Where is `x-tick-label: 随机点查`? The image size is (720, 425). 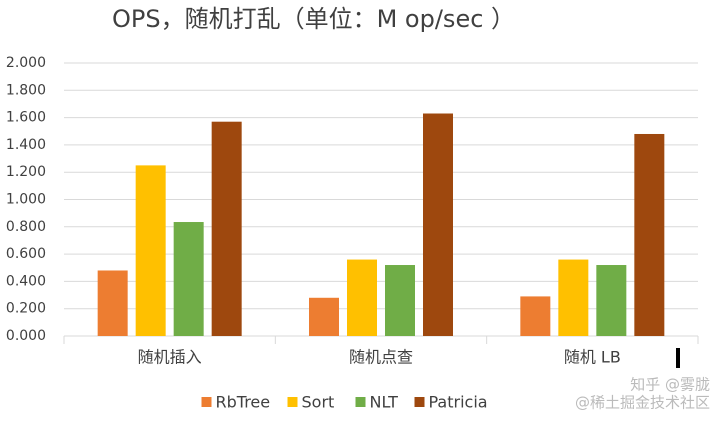
x-tick-label: 随机点查 is located at coordinates (381, 357).